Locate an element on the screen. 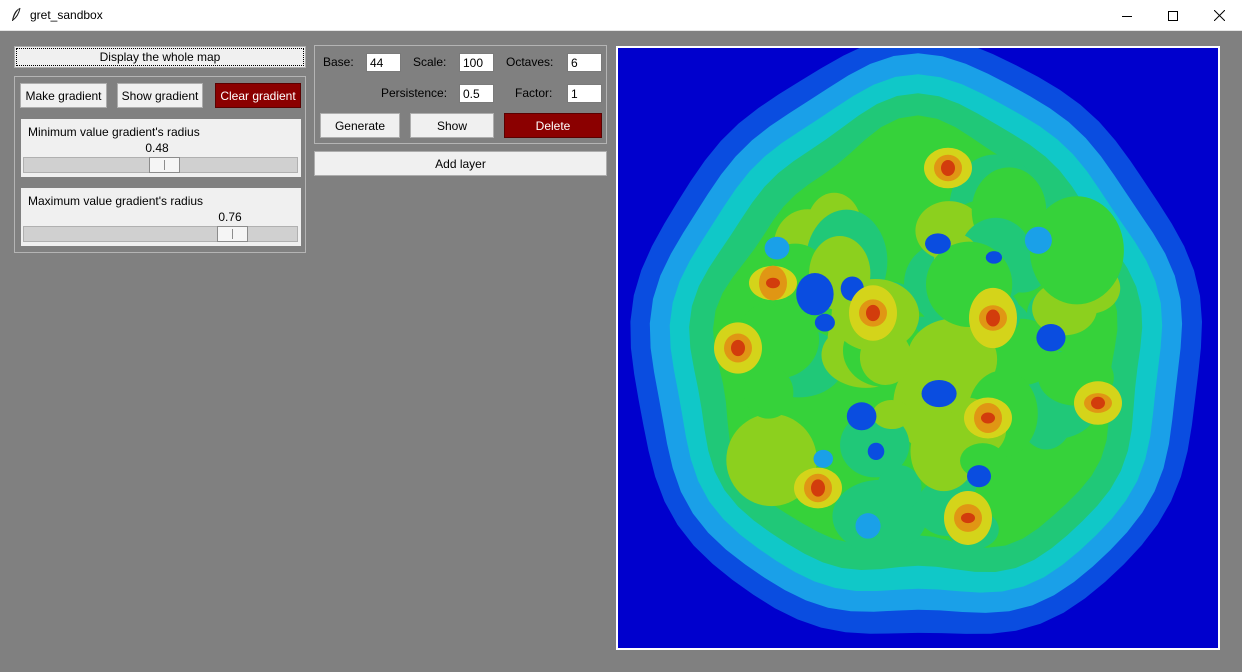 The width and height of the screenshot is (1242, 672). octaves-input is located at coordinates (584, 62).